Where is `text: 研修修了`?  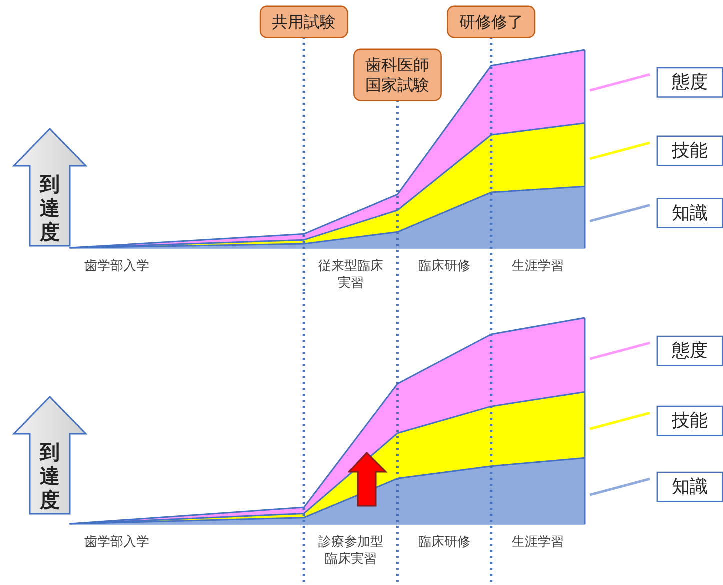
text: 研修修了 is located at coordinates (491, 22).